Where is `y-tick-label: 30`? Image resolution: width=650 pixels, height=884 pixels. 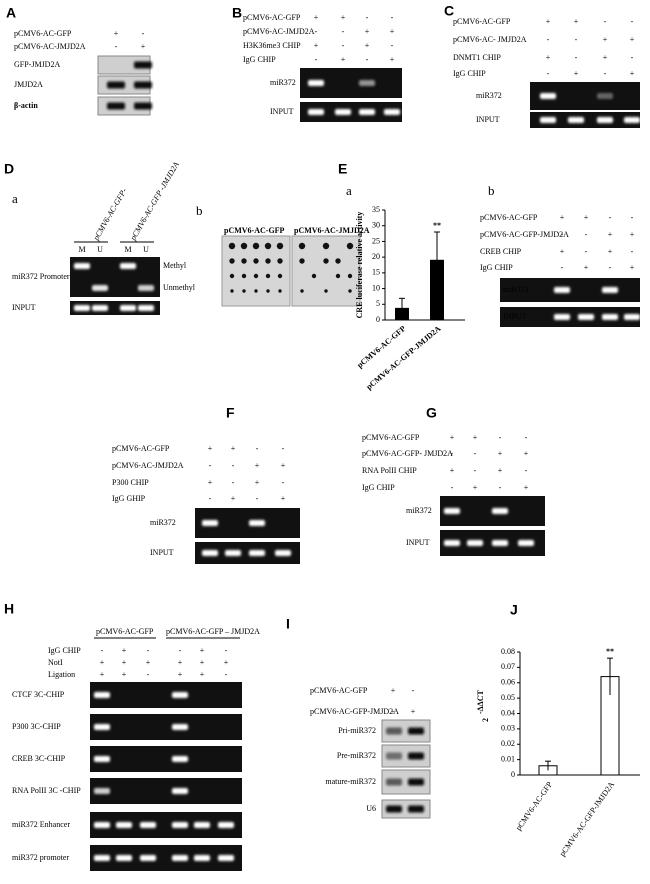
y-tick-label: 30 is located at coordinates (376, 225).